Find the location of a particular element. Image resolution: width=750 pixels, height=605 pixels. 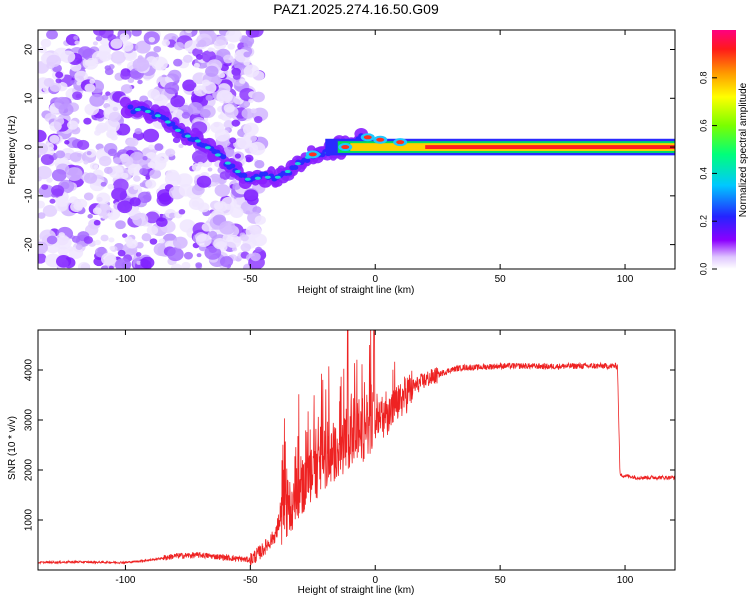

spec-ytick-label: -20 is located at coordinates (29, 244).